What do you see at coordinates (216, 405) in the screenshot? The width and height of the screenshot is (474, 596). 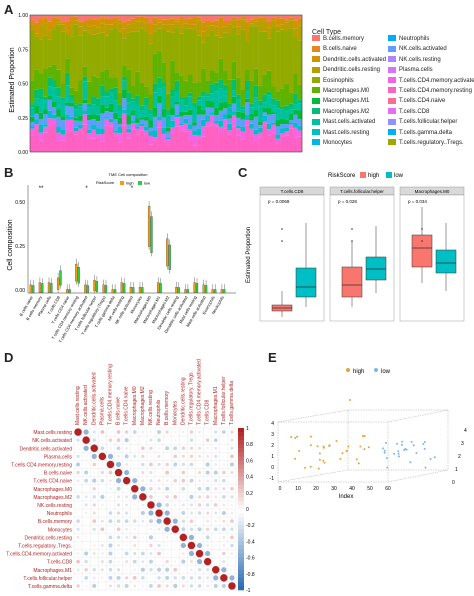 I see `panel-d-col-label: Macrophages.M1` at bounding box center [216, 405].